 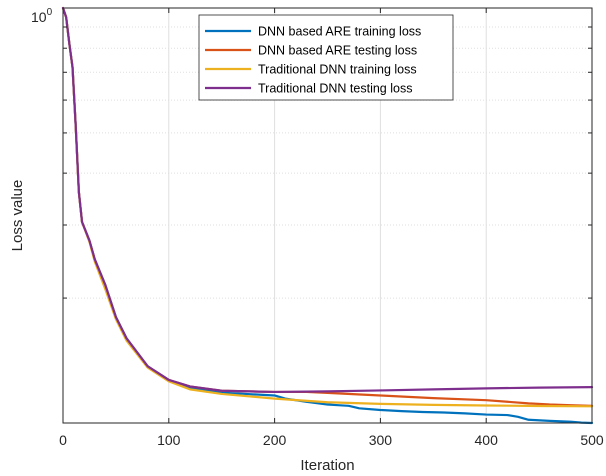 What do you see at coordinates (335, 89) in the screenshot?
I see `legend-label-4: Traditional DNN testing loss` at bounding box center [335, 89].